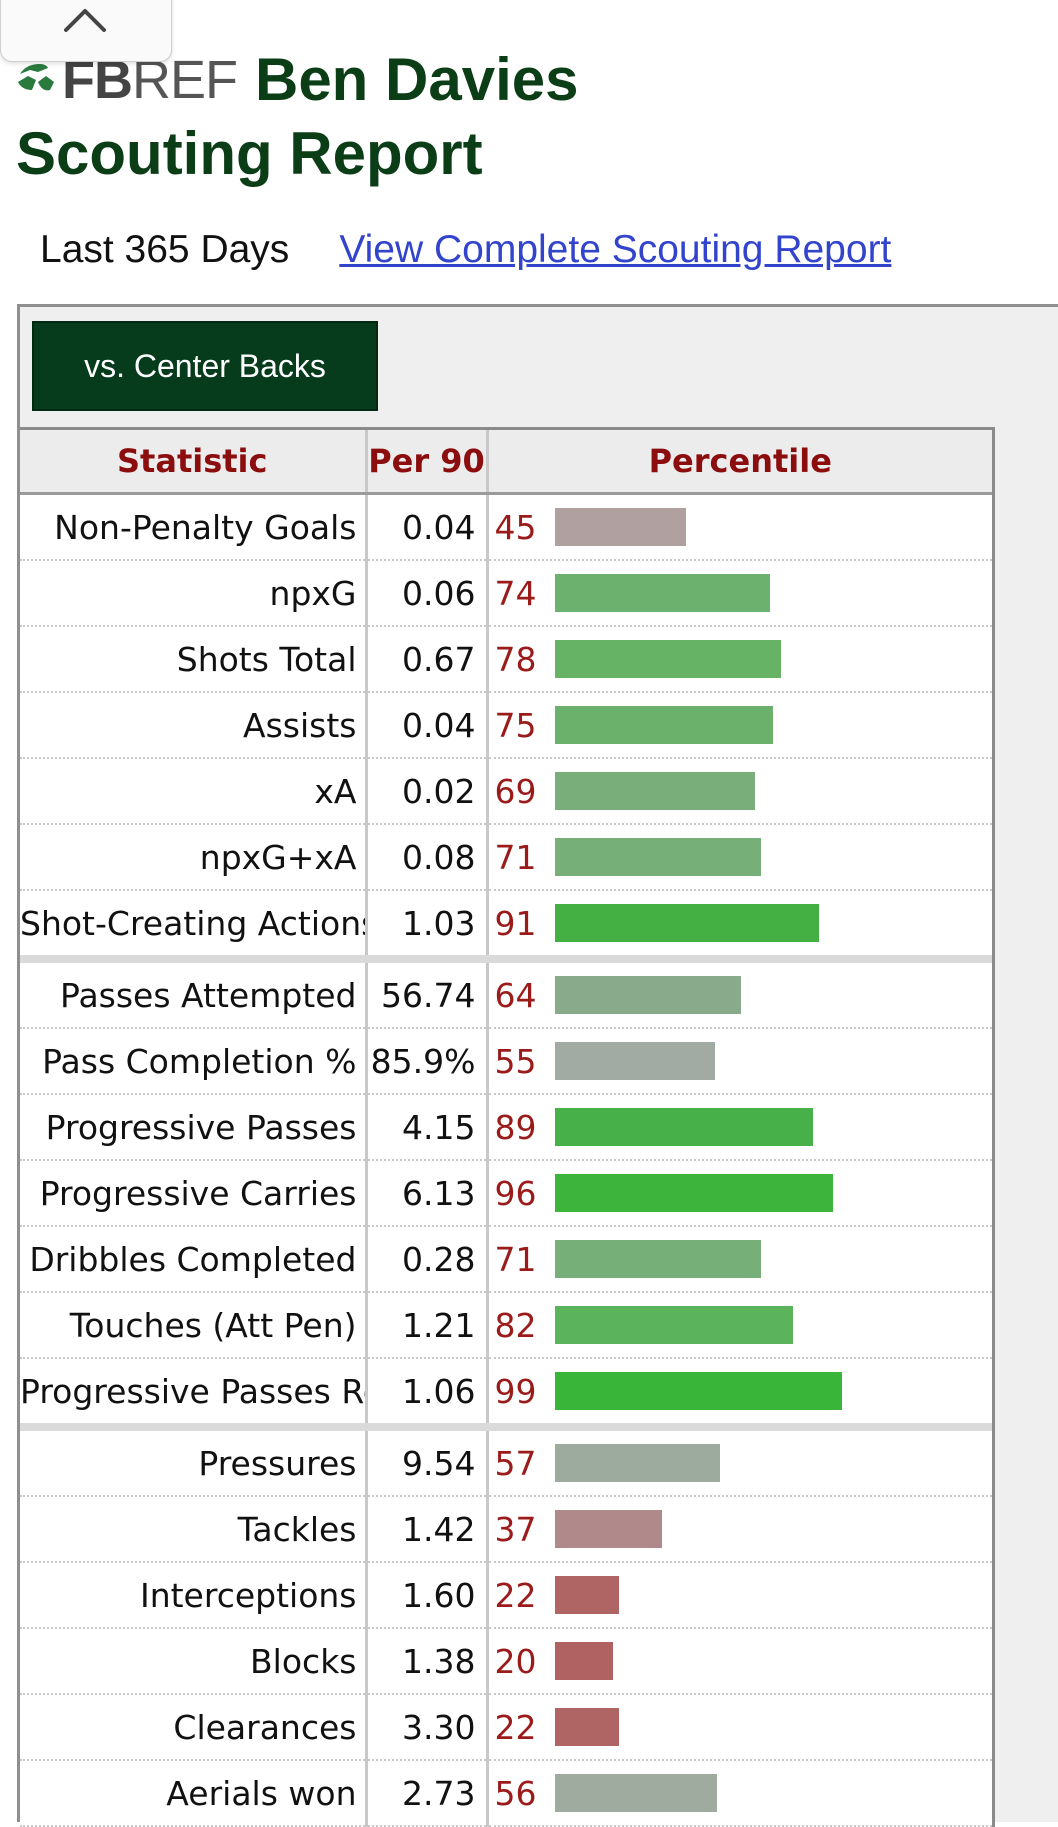  I want to click on percentile-value: 56, so click(515, 1793).